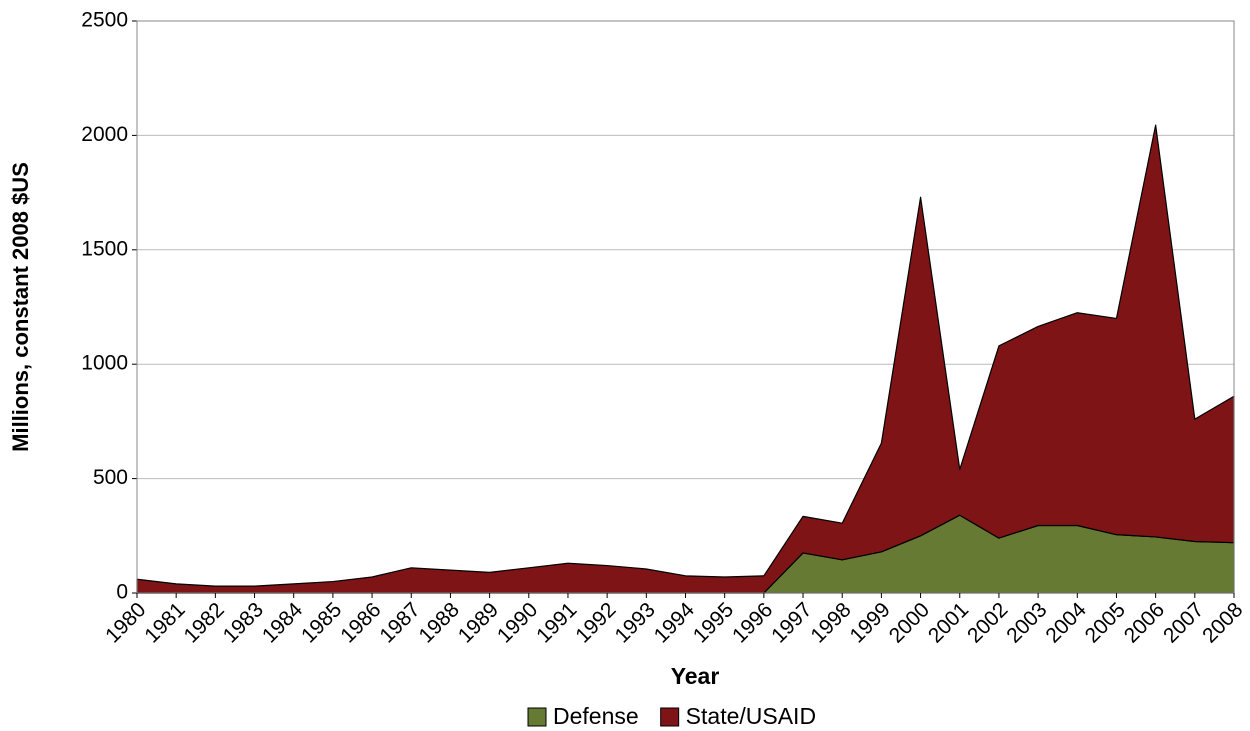  What do you see at coordinates (125, 622) in the screenshot?
I see `x-tick-label: 1980` at bounding box center [125, 622].